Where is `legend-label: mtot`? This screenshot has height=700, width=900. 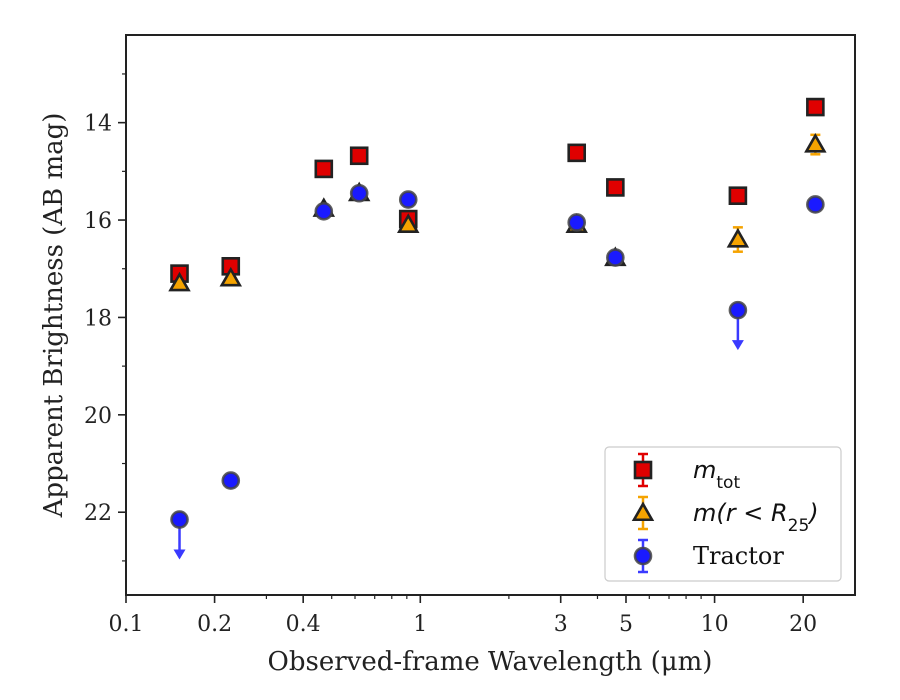
legend-label: mtot is located at coordinates (716, 474).